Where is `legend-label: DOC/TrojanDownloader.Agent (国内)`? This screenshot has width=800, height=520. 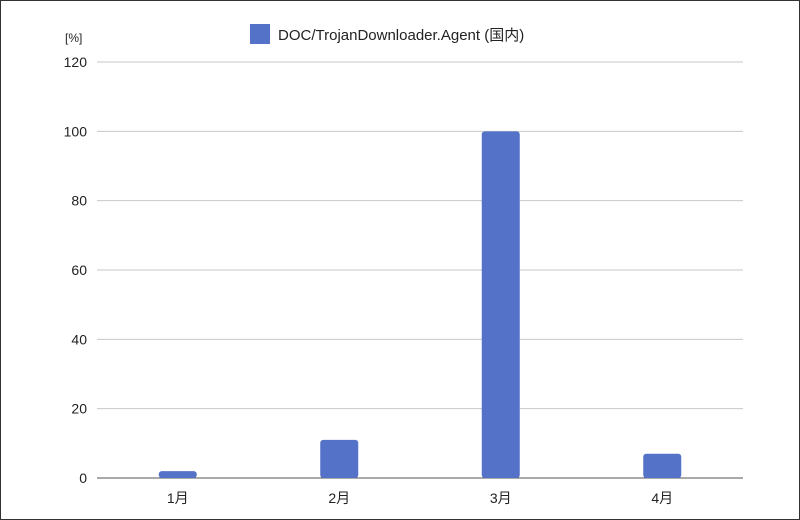 legend-label: DOC/TrojanDownloader.Agent (国内) is located at coordinates (401, 35).